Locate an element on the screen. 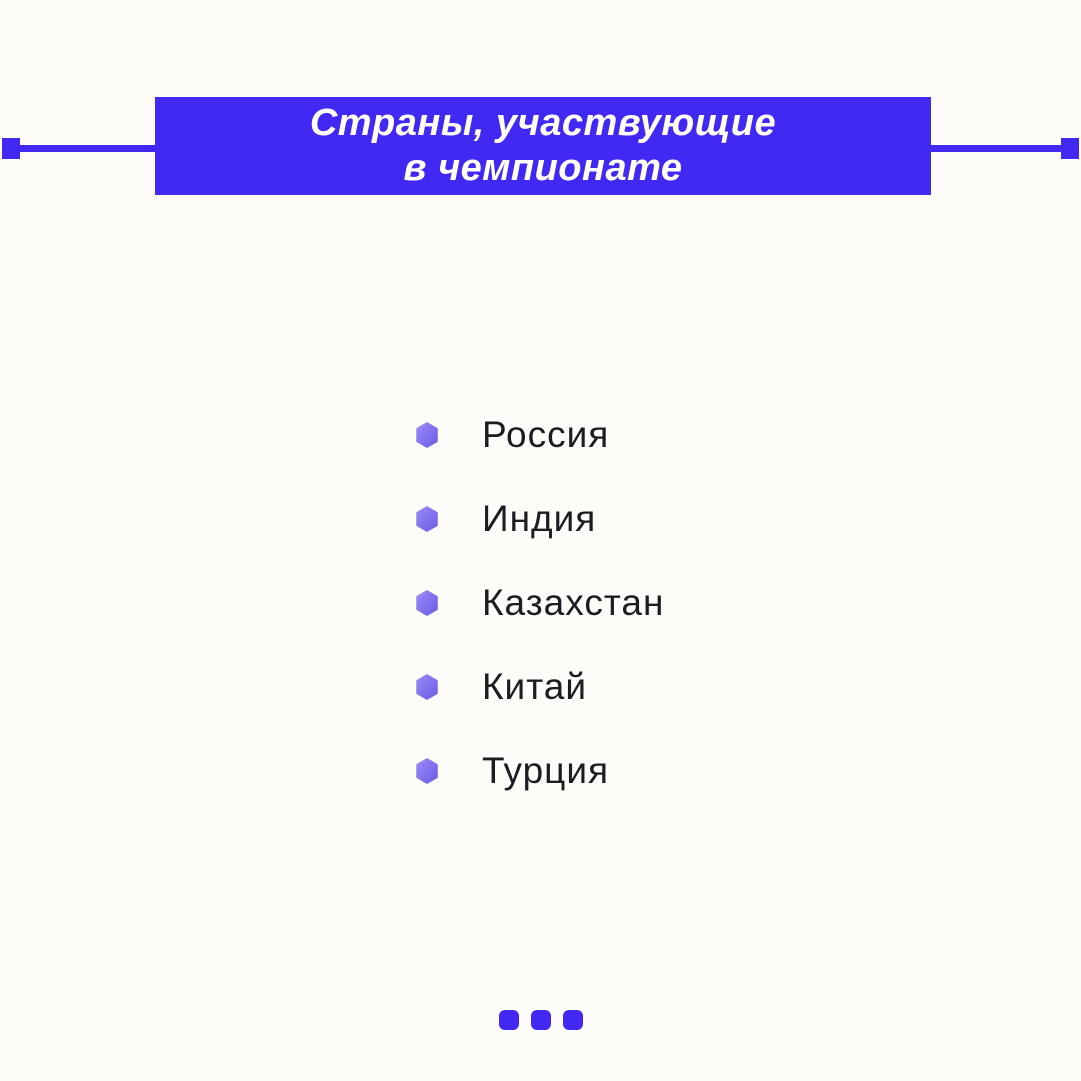 This screenshot has height=1081, width=1081. country-label: Турция is located at coordinates (546, 770).